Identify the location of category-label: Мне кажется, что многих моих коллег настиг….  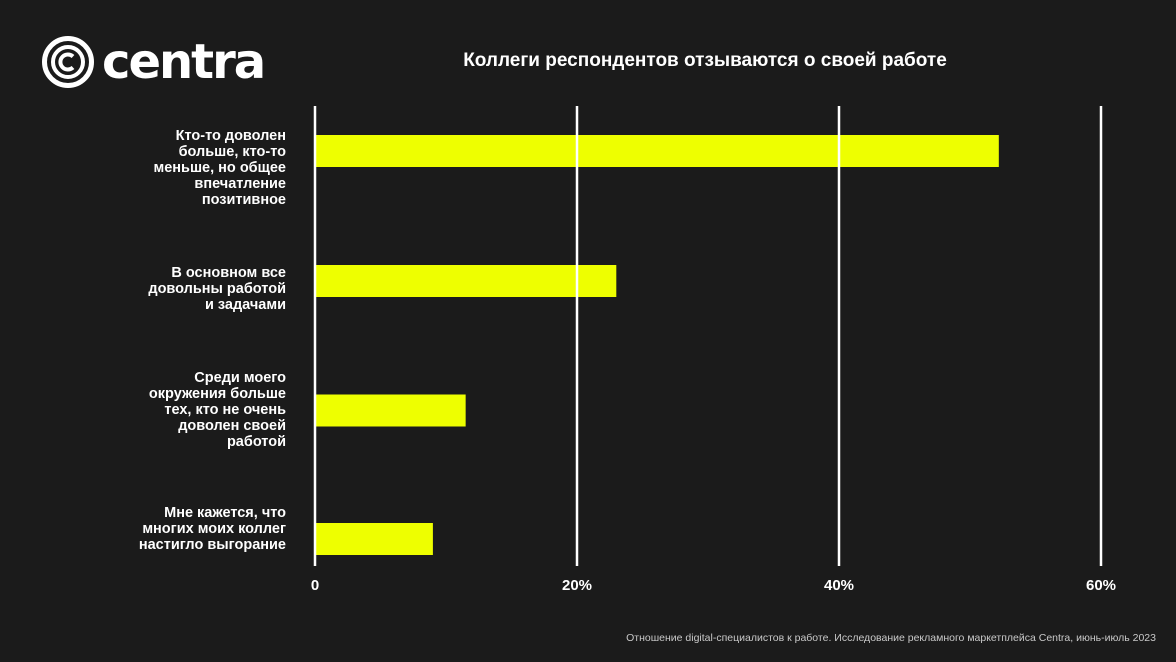
(212, 529).